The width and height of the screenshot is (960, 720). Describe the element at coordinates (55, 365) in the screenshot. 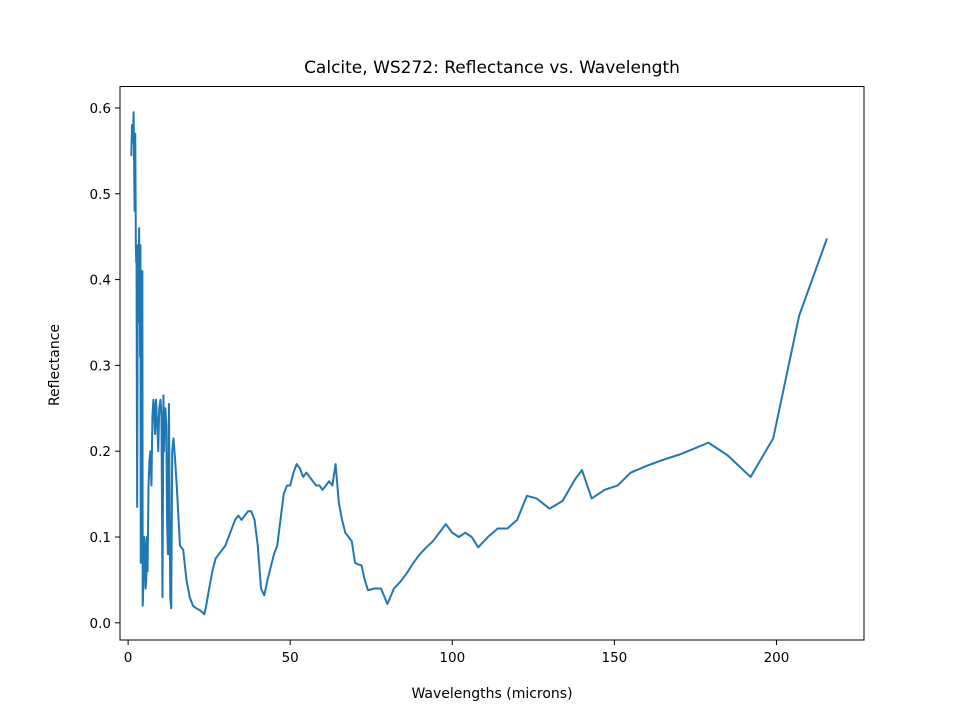

I see `y-axis-label: Reflectance` at that location.